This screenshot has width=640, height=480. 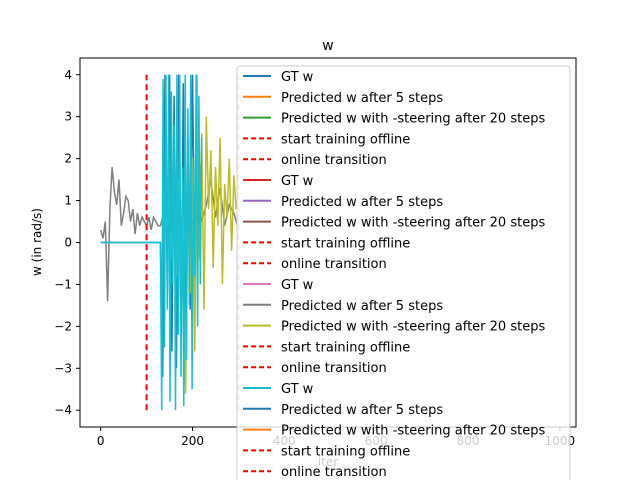 What do you see at coordinates (68, 201) in the screenshot?
I see `y-tick-label: 1` at bounding box center [68, 201].